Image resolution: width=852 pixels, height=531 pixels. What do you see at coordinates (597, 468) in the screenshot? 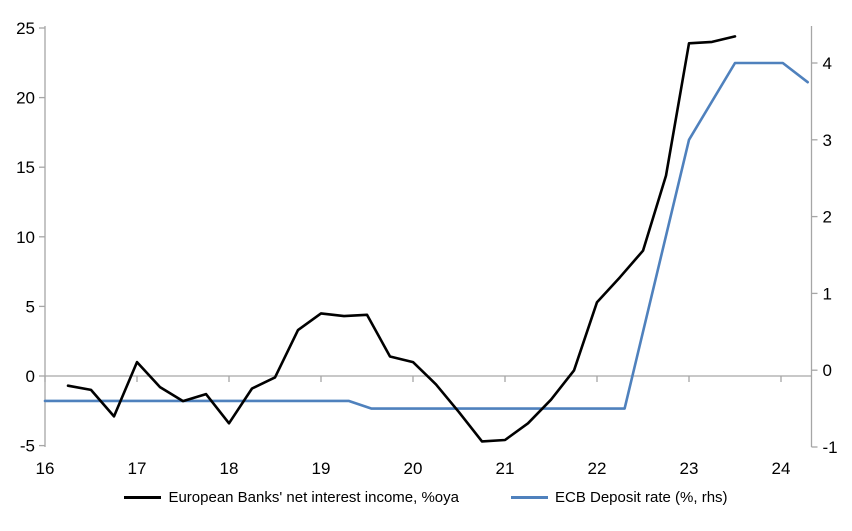
I see `x-axis-tick-label: 22` at bounding box center [597, 468].